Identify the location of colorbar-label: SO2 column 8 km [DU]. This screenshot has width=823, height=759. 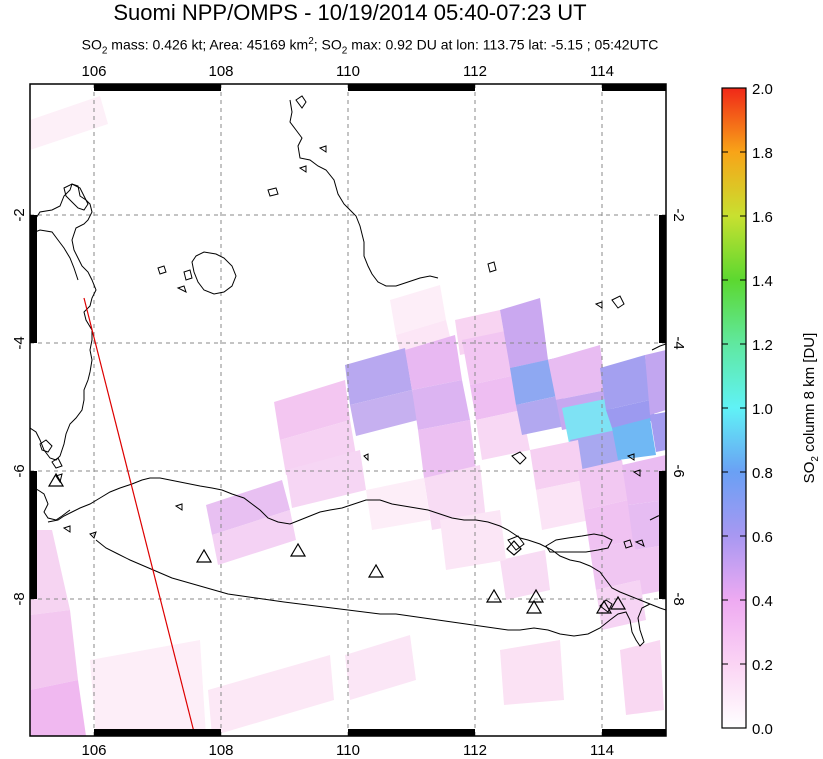
(811, 408).